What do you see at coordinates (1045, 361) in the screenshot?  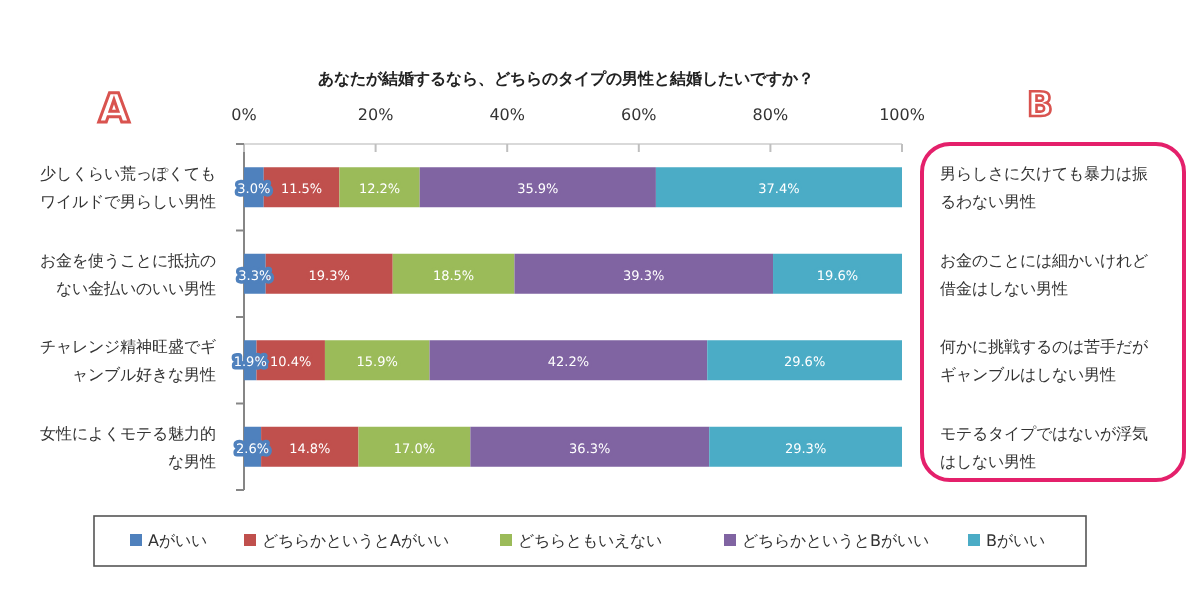 I see `text: 何かに挑戦するのは苦手だがギャンブルはしない男性` at bounding box center [1045, 361].